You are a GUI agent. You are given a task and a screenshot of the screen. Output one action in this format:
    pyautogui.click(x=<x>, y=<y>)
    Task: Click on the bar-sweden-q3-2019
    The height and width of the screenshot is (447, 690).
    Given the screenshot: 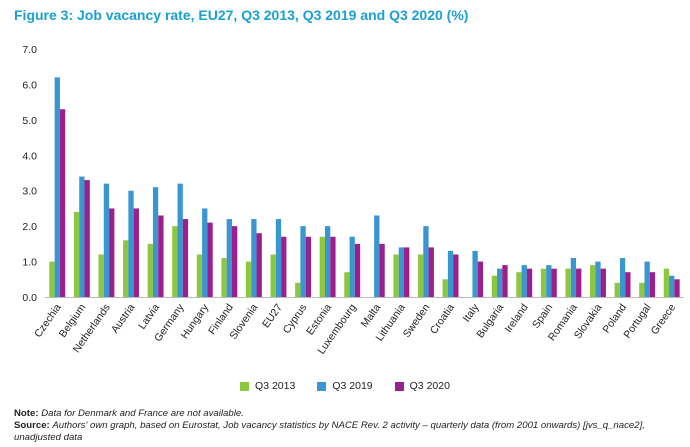 What is the action you would take?
    pyautogui.click(x=426, y=261)
    